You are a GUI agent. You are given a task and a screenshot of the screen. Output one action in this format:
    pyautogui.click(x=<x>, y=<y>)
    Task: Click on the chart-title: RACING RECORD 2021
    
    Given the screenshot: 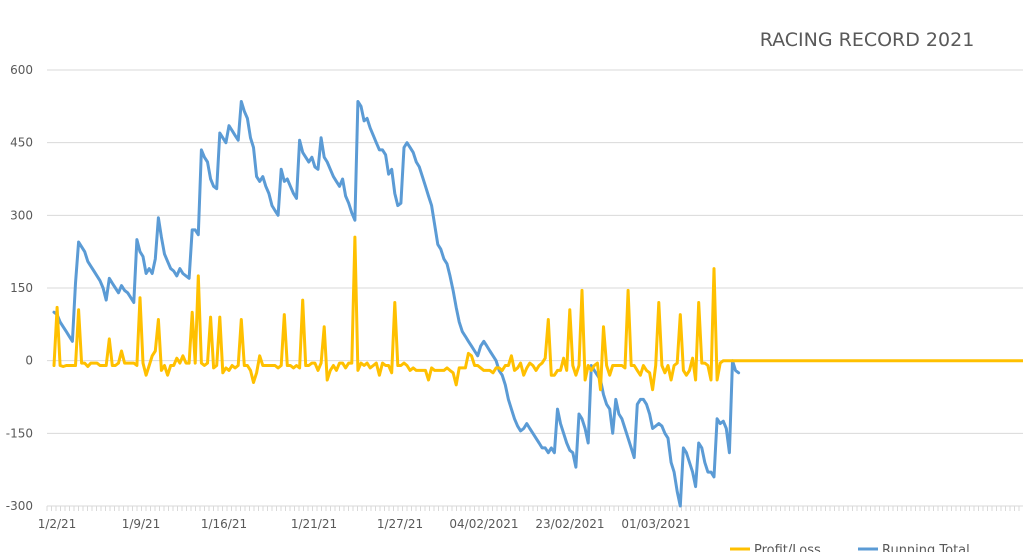 What is the action you would take?
    pyautogui.click(x=867, y=40)
    